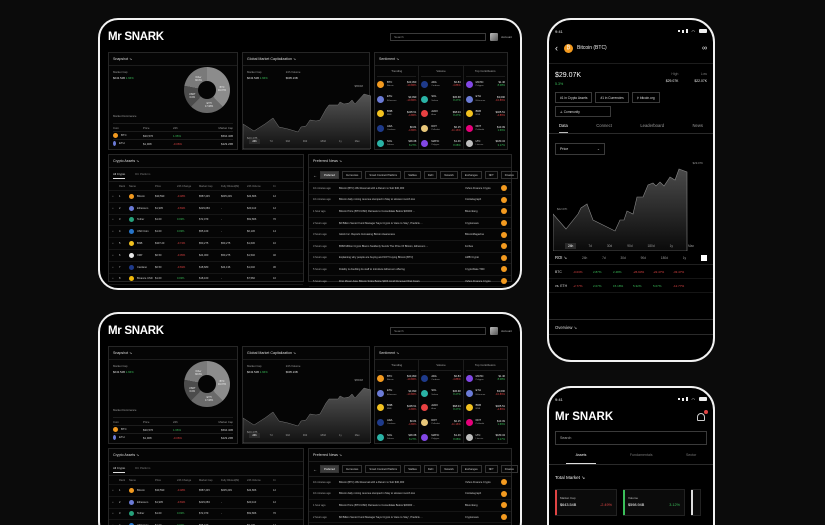 Image resolution: width=825 pixels, height=525 pixels. What do you see at coordinates (143, 468) in the screenshot?
I see `tab-dc-platform: DC Platform` at bounding box center [143, 468].